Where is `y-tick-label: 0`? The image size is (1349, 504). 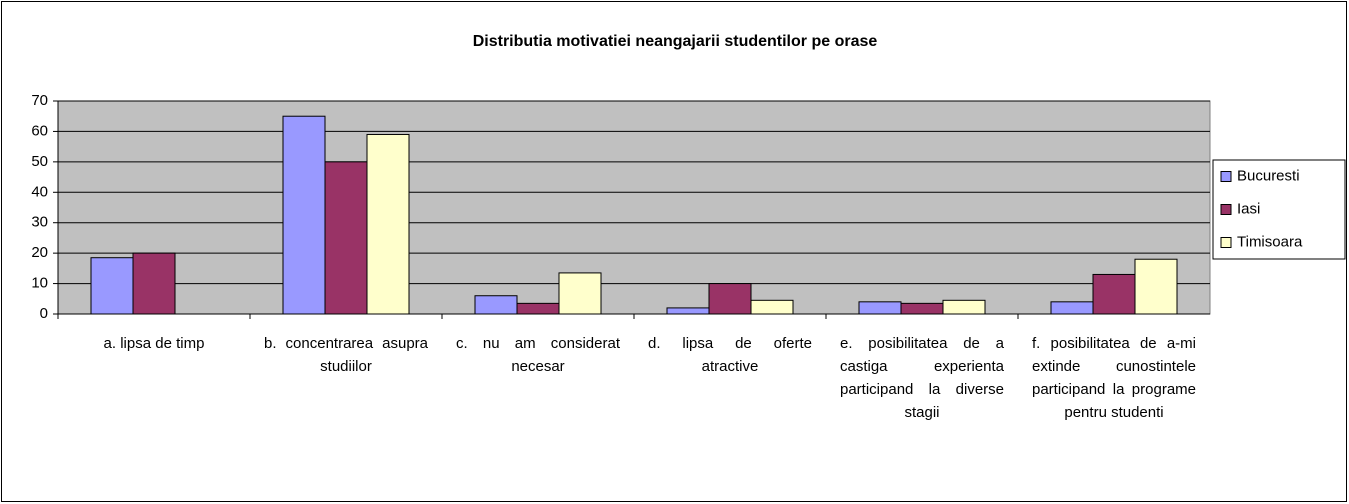 y-tick-label: 0 is located at coordinates (44, 313).